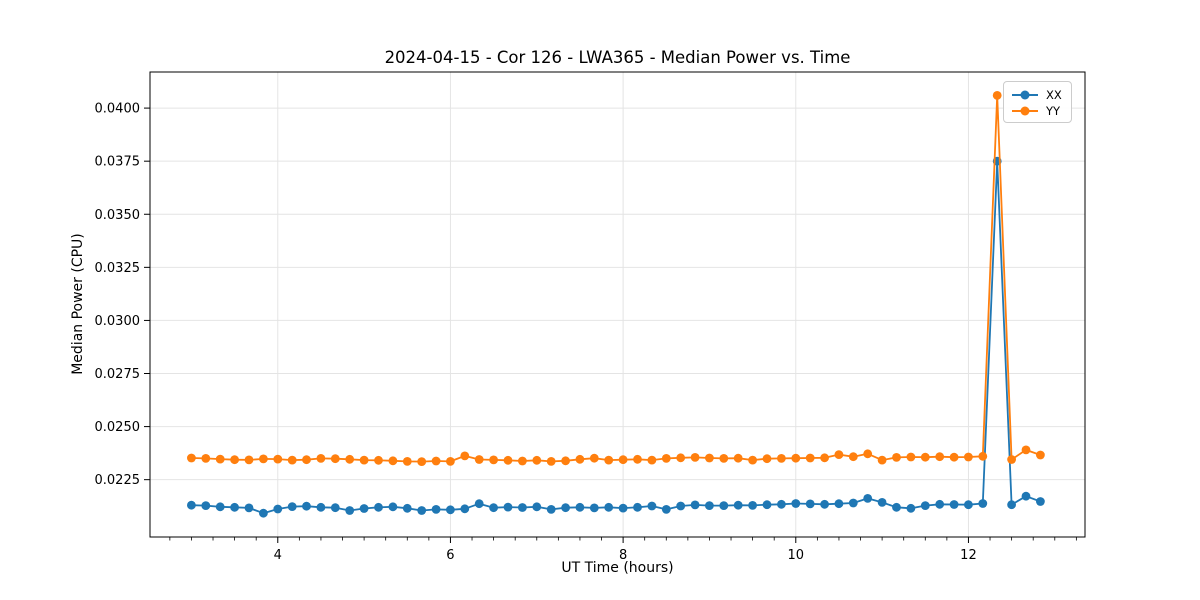  What do you see at coordinates (78, 304) in the screenshot?
I see `y-axis-label: Median Power (CPU)` at bounding box center [78, 304].